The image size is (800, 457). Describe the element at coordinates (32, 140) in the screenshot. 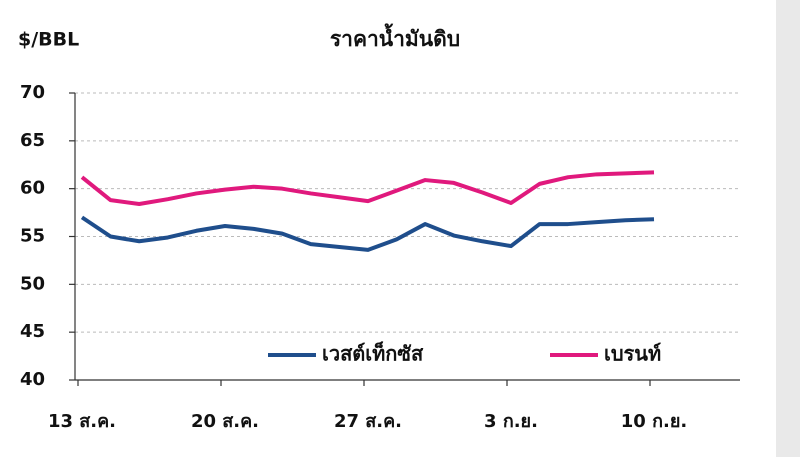

I see `y-tick-label: 65` at that location.